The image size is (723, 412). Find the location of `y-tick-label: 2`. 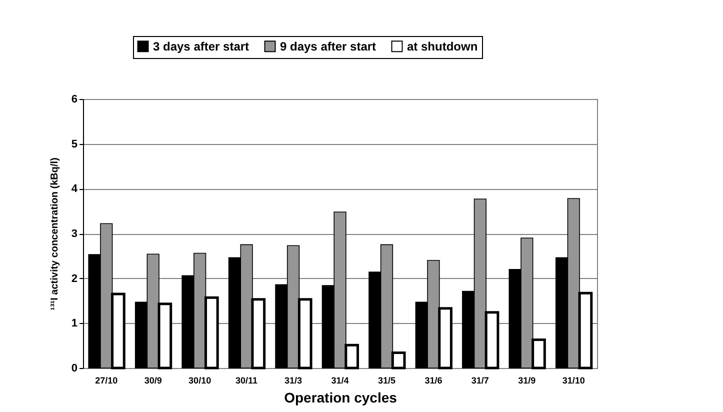

y-tick-label: 2 is located at coordinates (74, 278).